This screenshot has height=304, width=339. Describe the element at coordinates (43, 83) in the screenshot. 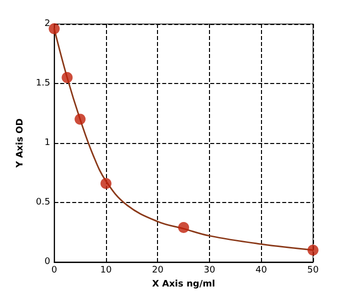

I see `y-tick-label: 1.5` at that location.